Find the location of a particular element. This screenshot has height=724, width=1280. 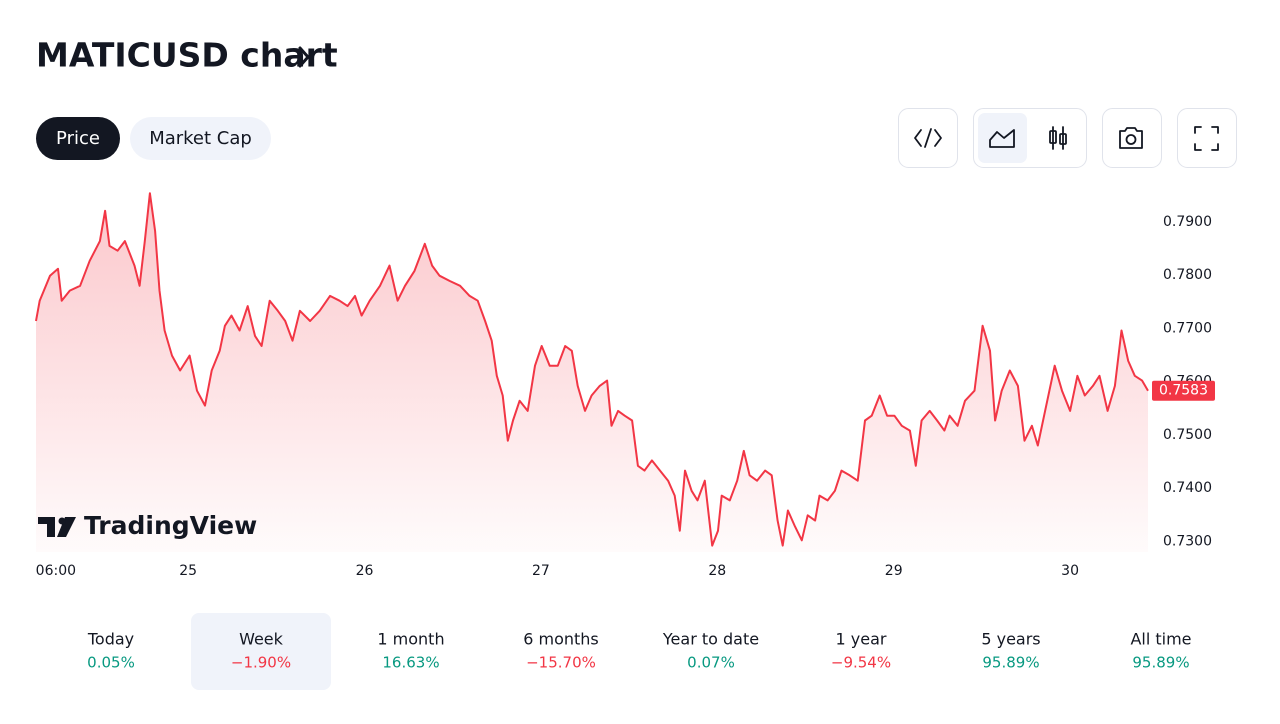

period: Year to date 0.07% is located at coordinates (710, 651).